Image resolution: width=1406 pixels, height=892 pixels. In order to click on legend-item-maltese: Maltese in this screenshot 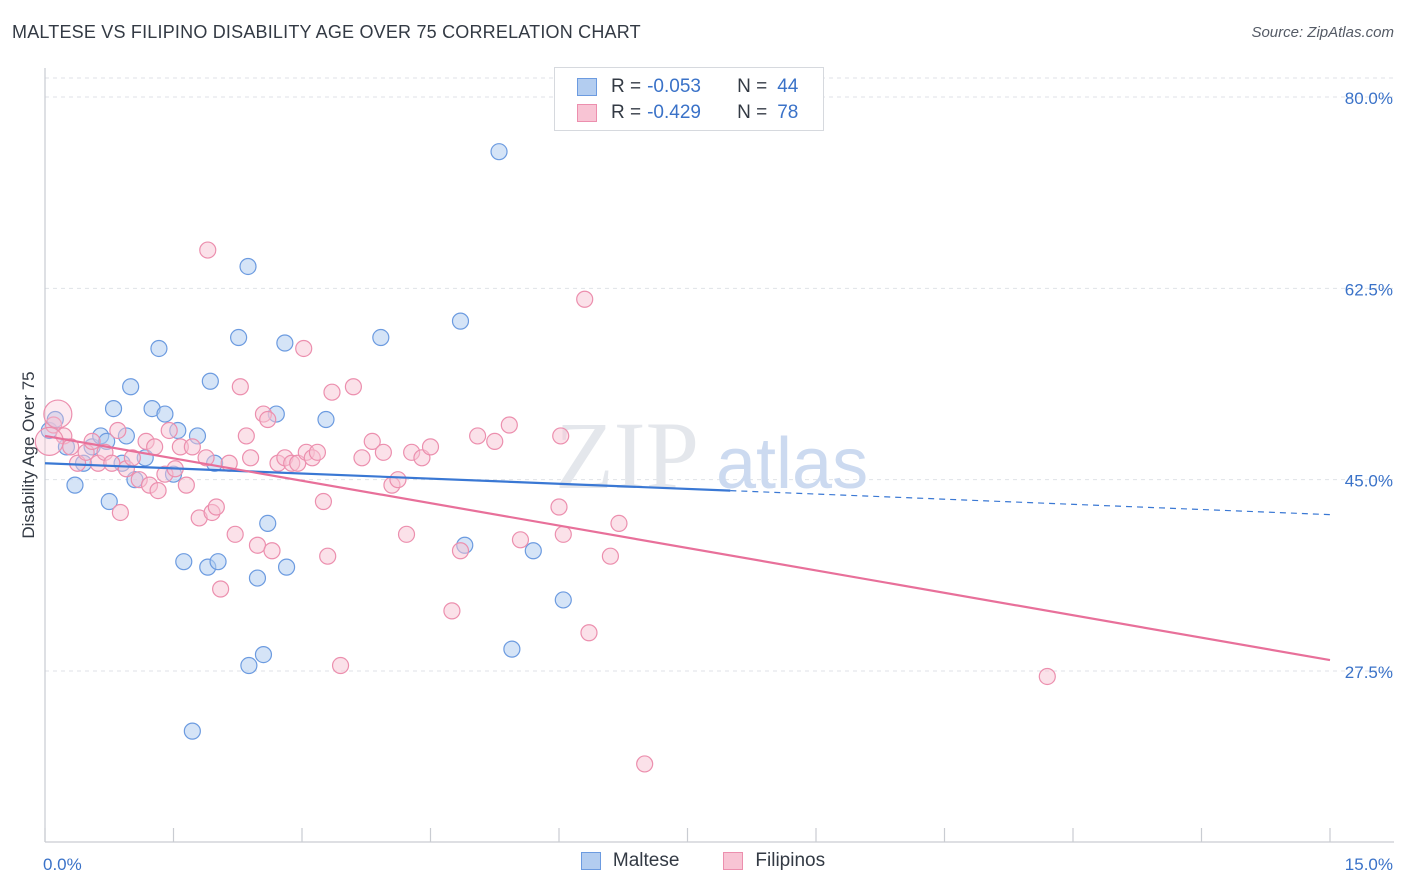, I will do `click(630, 861)`.